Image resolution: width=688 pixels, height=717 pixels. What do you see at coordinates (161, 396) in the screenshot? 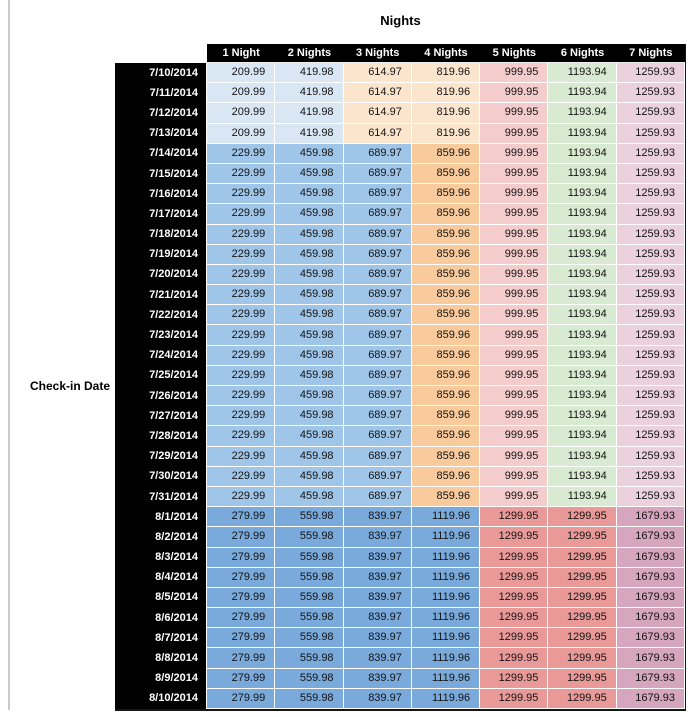
I see `row-header-date: 7/26/2014` at bounding box center [161, 396].